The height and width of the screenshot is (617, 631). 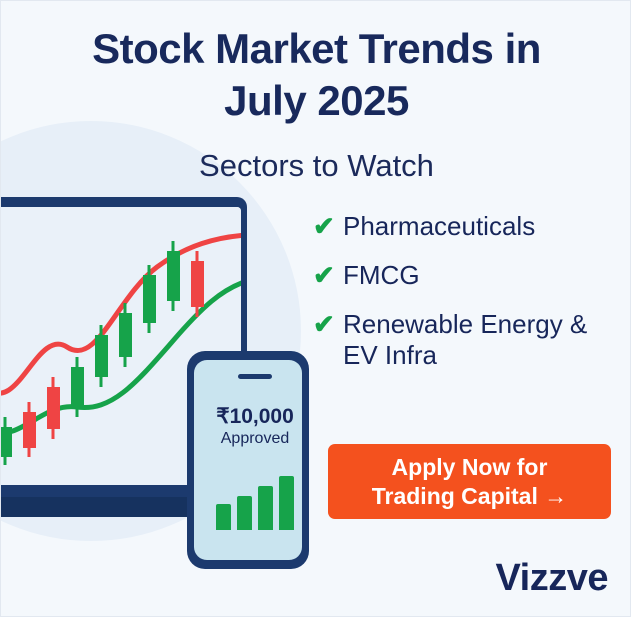 What do you see at coordinates (469, 466) in the screenshot?
I see `cta-line-1: Apply Now for` at bounding box center [469, 466].